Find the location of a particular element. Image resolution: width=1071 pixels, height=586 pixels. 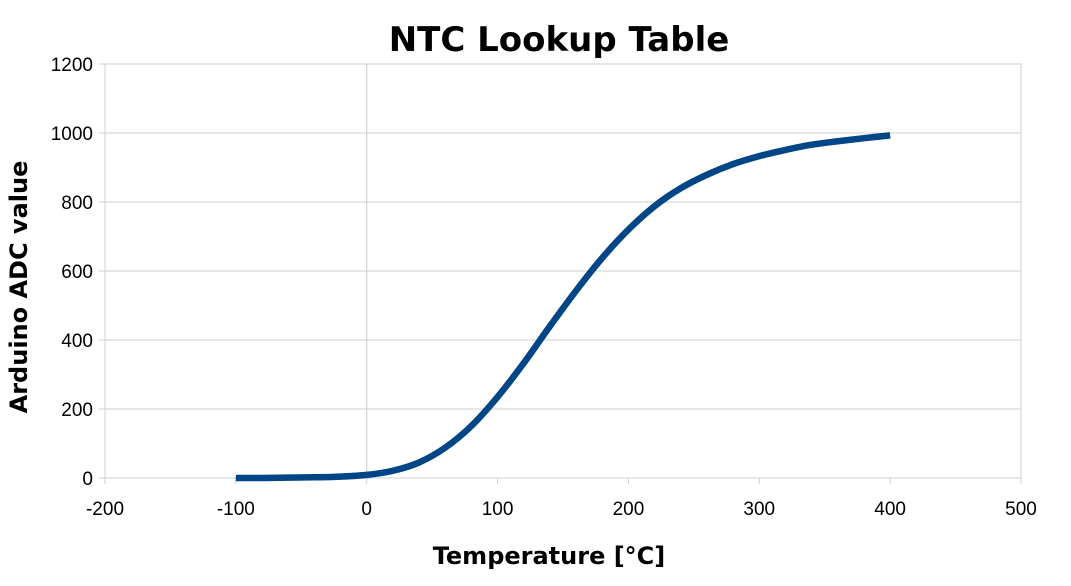

y-tick-label: 0 is located at coordinates (87, 479).